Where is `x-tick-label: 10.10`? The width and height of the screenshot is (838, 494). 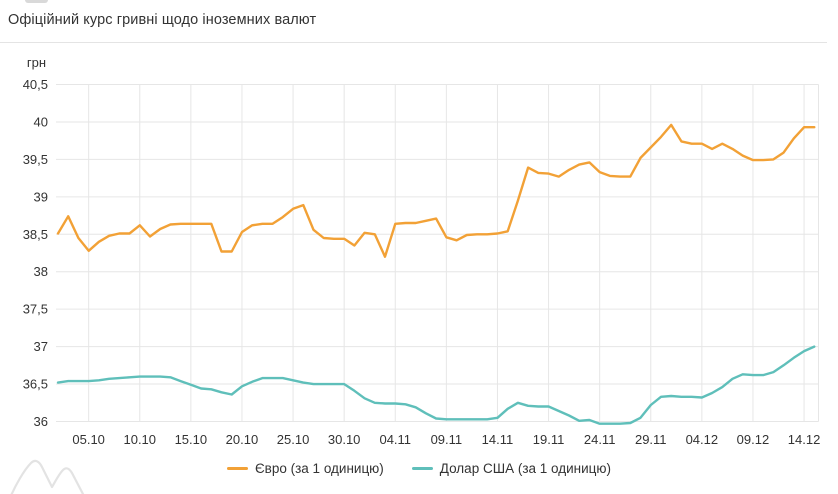
x-tick-label: 10.10 is located at coordinates (139, 439).